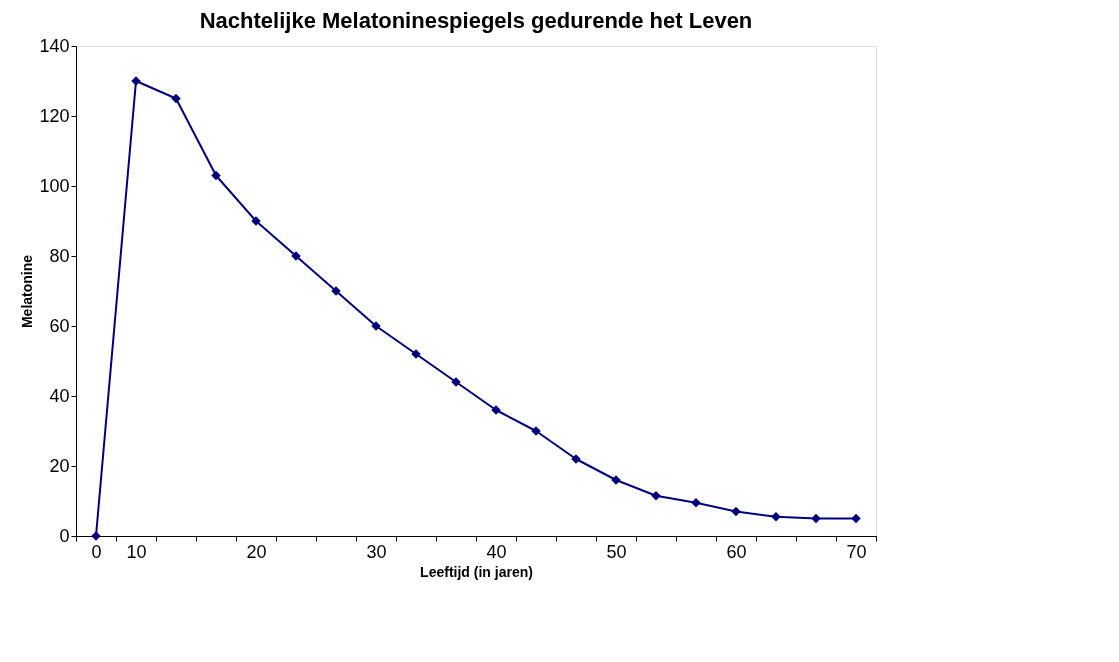  Describe the element at coordinates (616, 551) in the screenshot. I see `x-tick-label: 50` at that location.